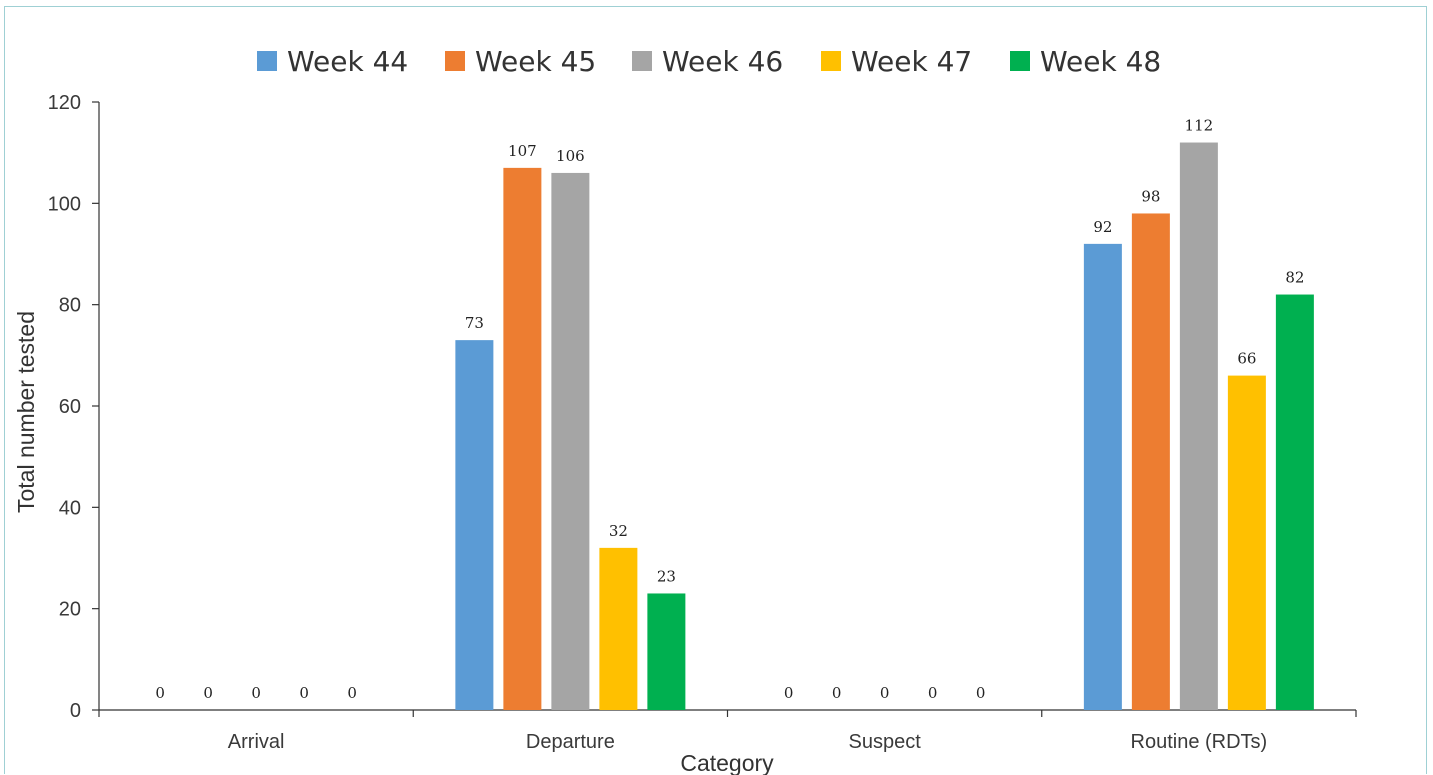 The width and height of the screenshot is (1433, 775). Describe the element at coordinates (618, 531) in the screenshot. I see `bar-value-label: 32` at that location.